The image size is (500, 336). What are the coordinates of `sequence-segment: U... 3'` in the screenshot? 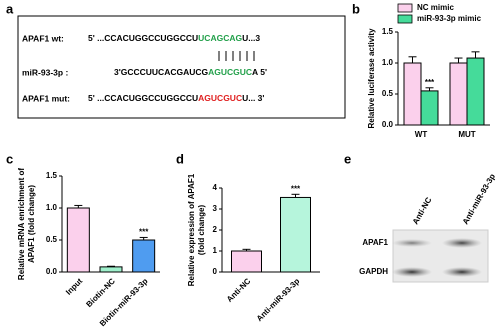 It's located at (253, 98).